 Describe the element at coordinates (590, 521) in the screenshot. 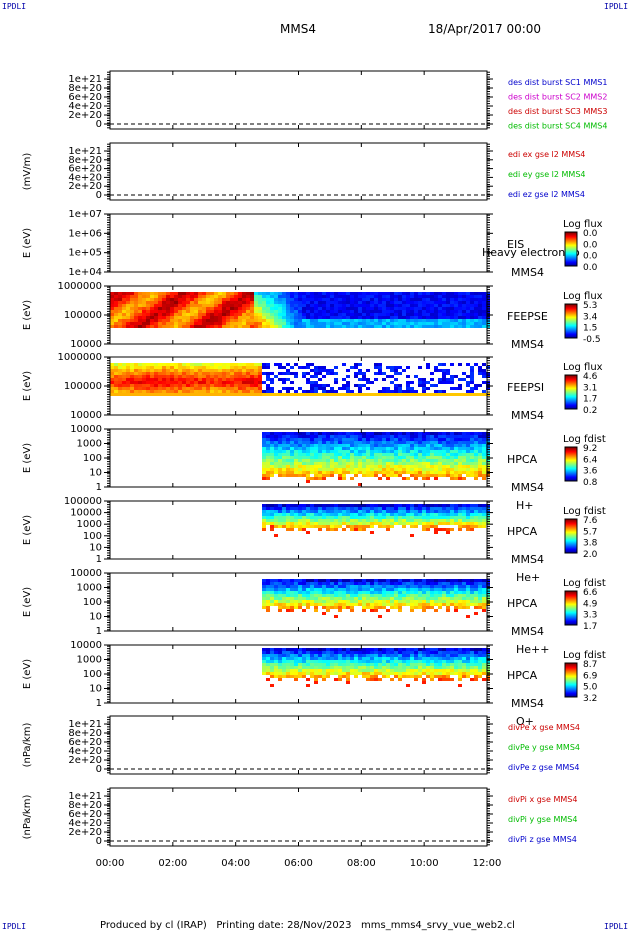

I see `colorbar-label: 7.6` at that location.